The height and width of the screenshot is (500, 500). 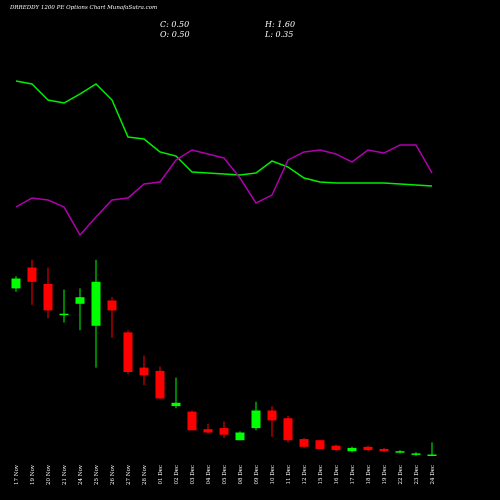 I want to click on stat-low: L: 0.35, so click(x=278, y=34).